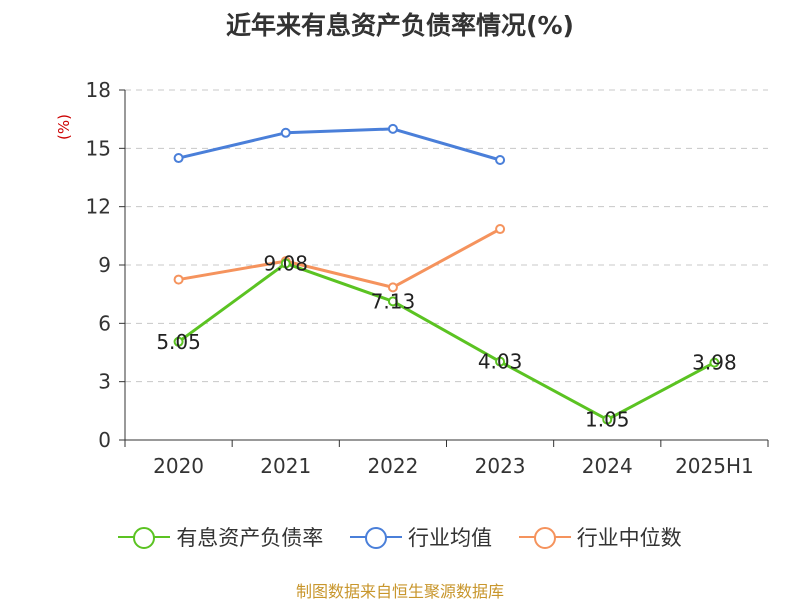 The height and width of the screenshot is (602, 800). What do you see at coordinates (399, 591) in the screenshot?
I see `source-note: 制图数据来自恒生聚源数据库` at bounding box center [399, 591].